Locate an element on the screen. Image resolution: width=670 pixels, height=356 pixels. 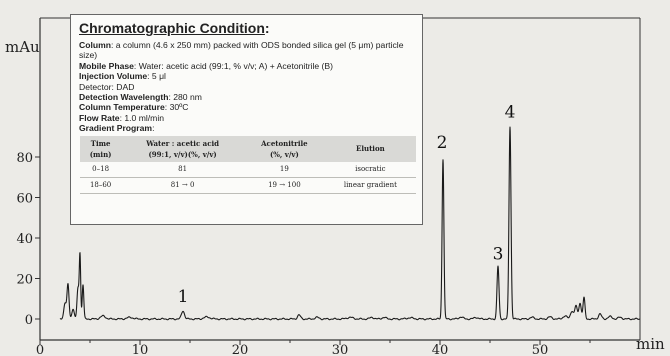
condition-line: Flow Rate: 1.0 ml/min is located at coordinates (246, 118).